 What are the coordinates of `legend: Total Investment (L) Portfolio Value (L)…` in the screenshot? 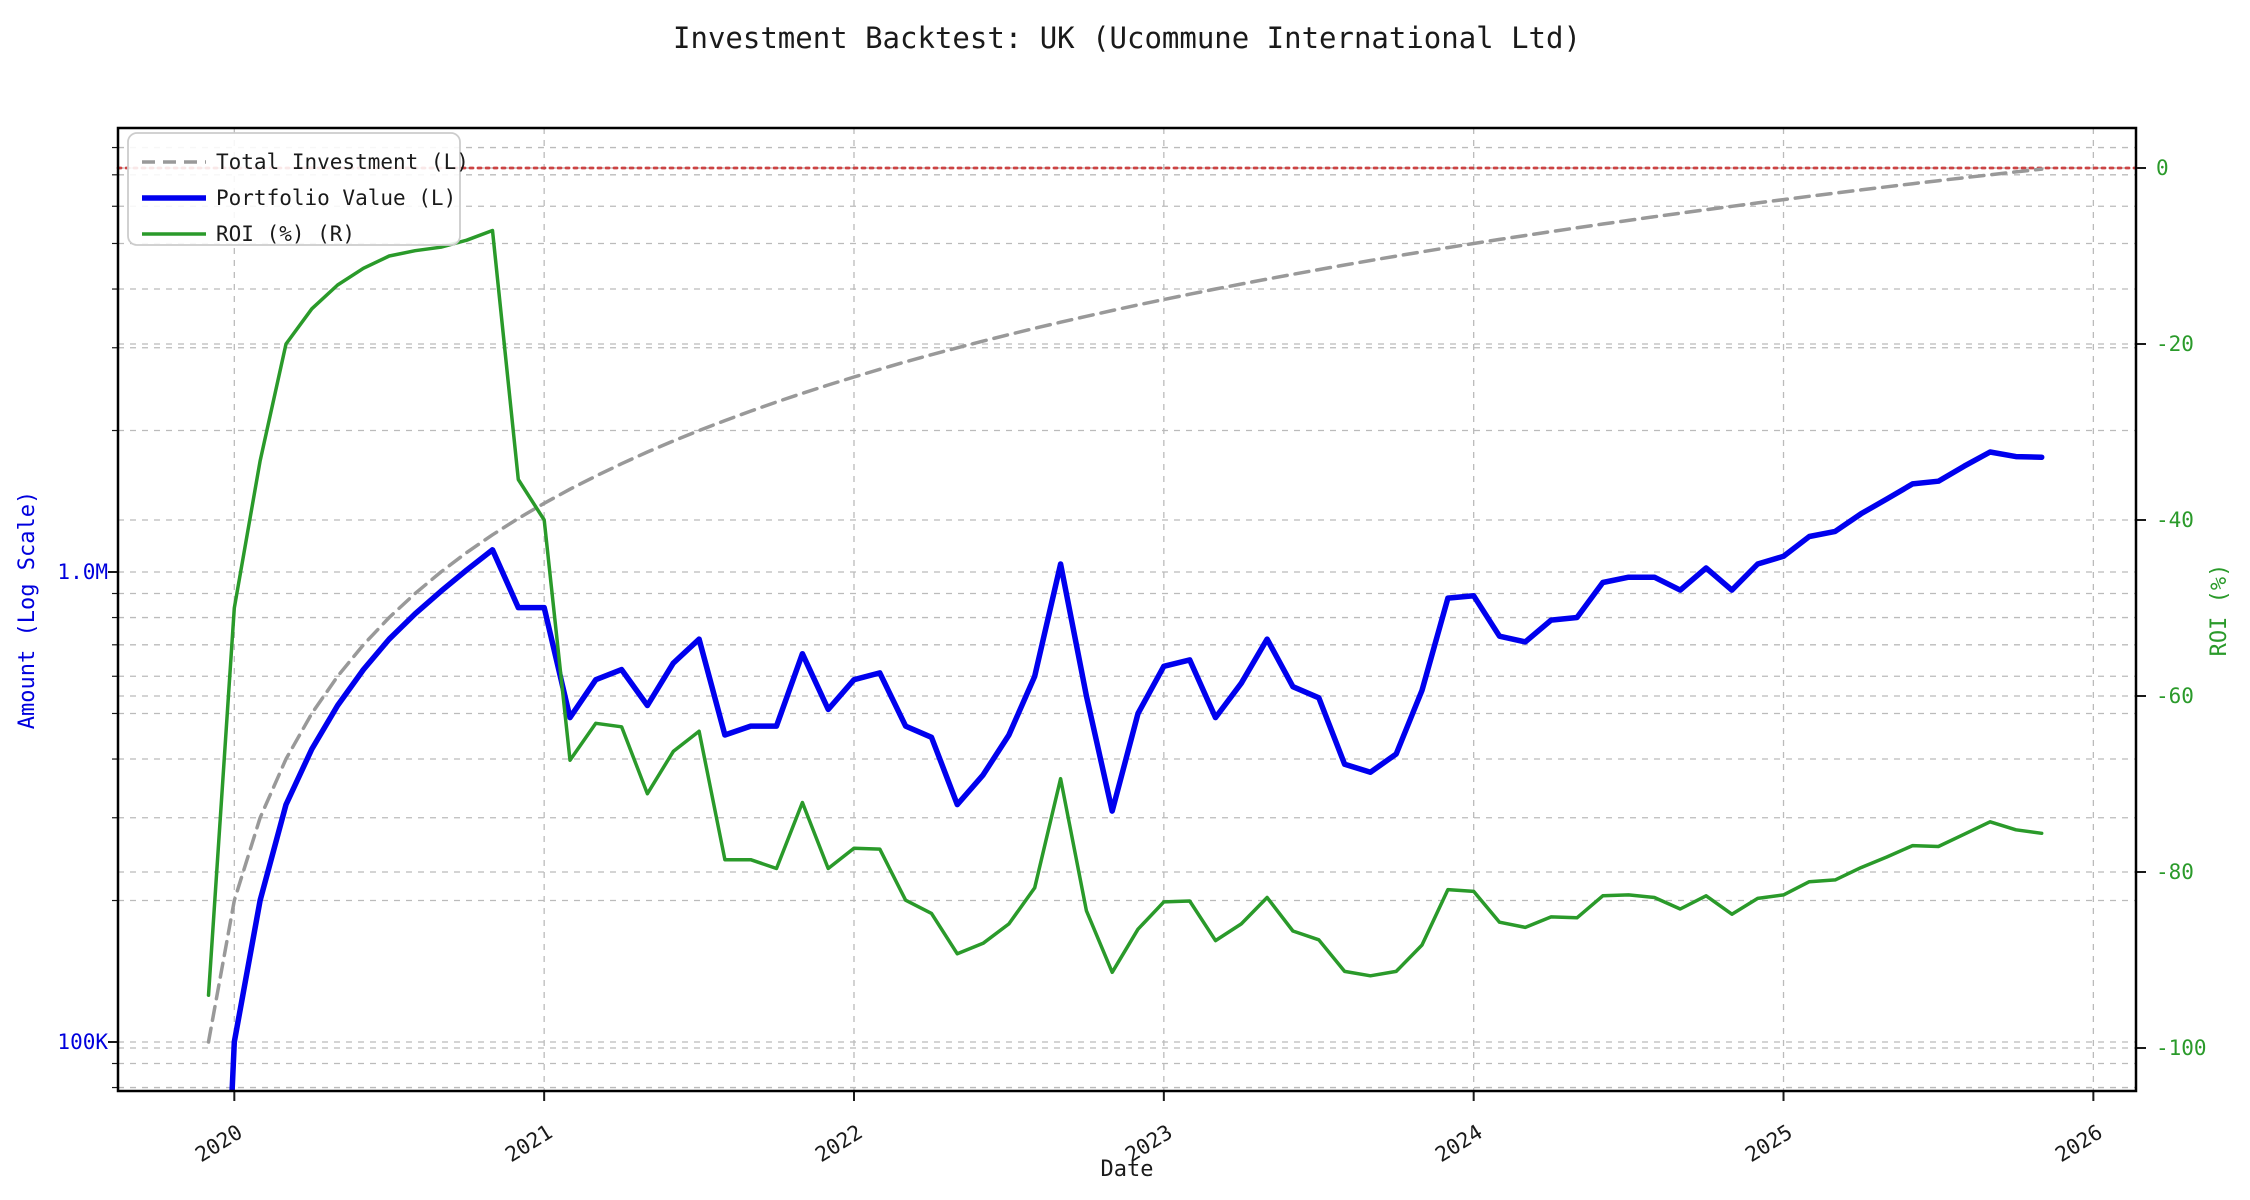 It's located at (298, 189).